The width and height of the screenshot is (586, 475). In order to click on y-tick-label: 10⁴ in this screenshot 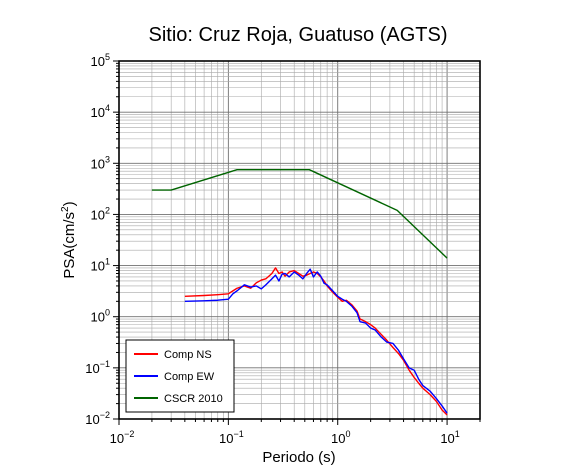, I will do `click(100, 111)`.